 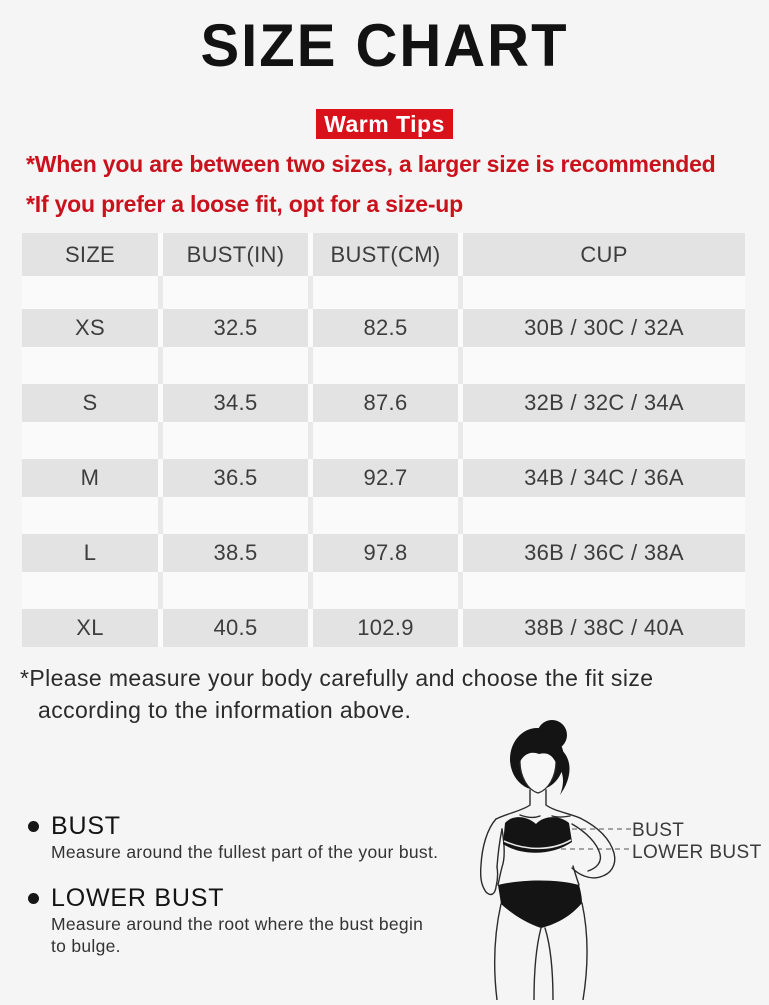 I want to click on bandeau-bra, so click(x=537, y=835).